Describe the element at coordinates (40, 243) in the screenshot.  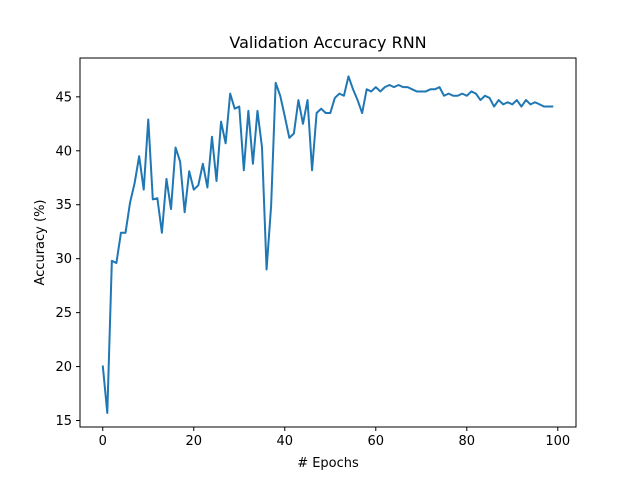
I see `y-axis-label: Accuracy (%)` at that location.